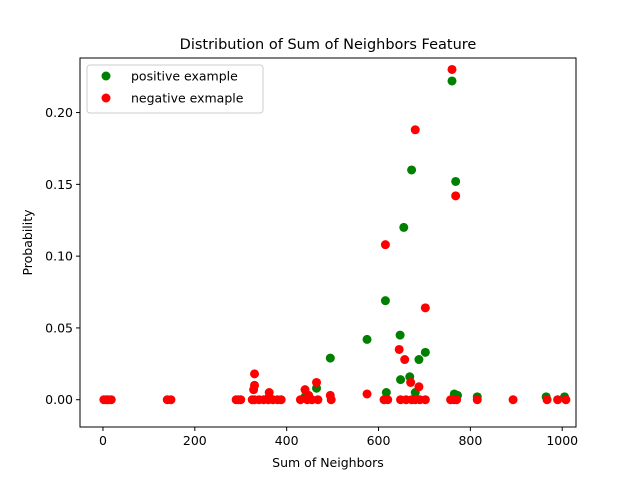  I want to click on legend: positive example negative exmaple, so click(175, 89).